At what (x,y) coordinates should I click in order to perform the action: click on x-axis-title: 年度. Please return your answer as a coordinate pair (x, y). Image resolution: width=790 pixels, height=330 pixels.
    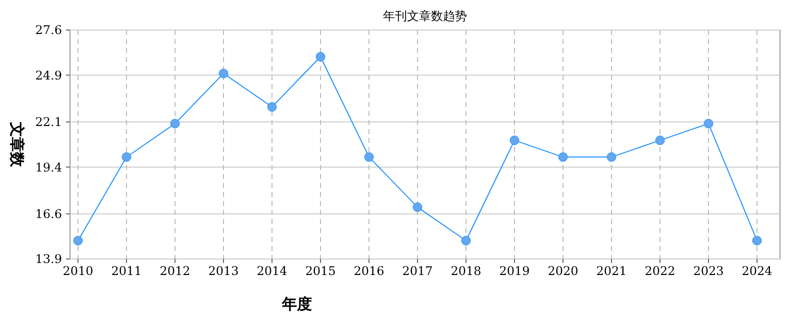
    Looking at the image, I should click on (296, 304).